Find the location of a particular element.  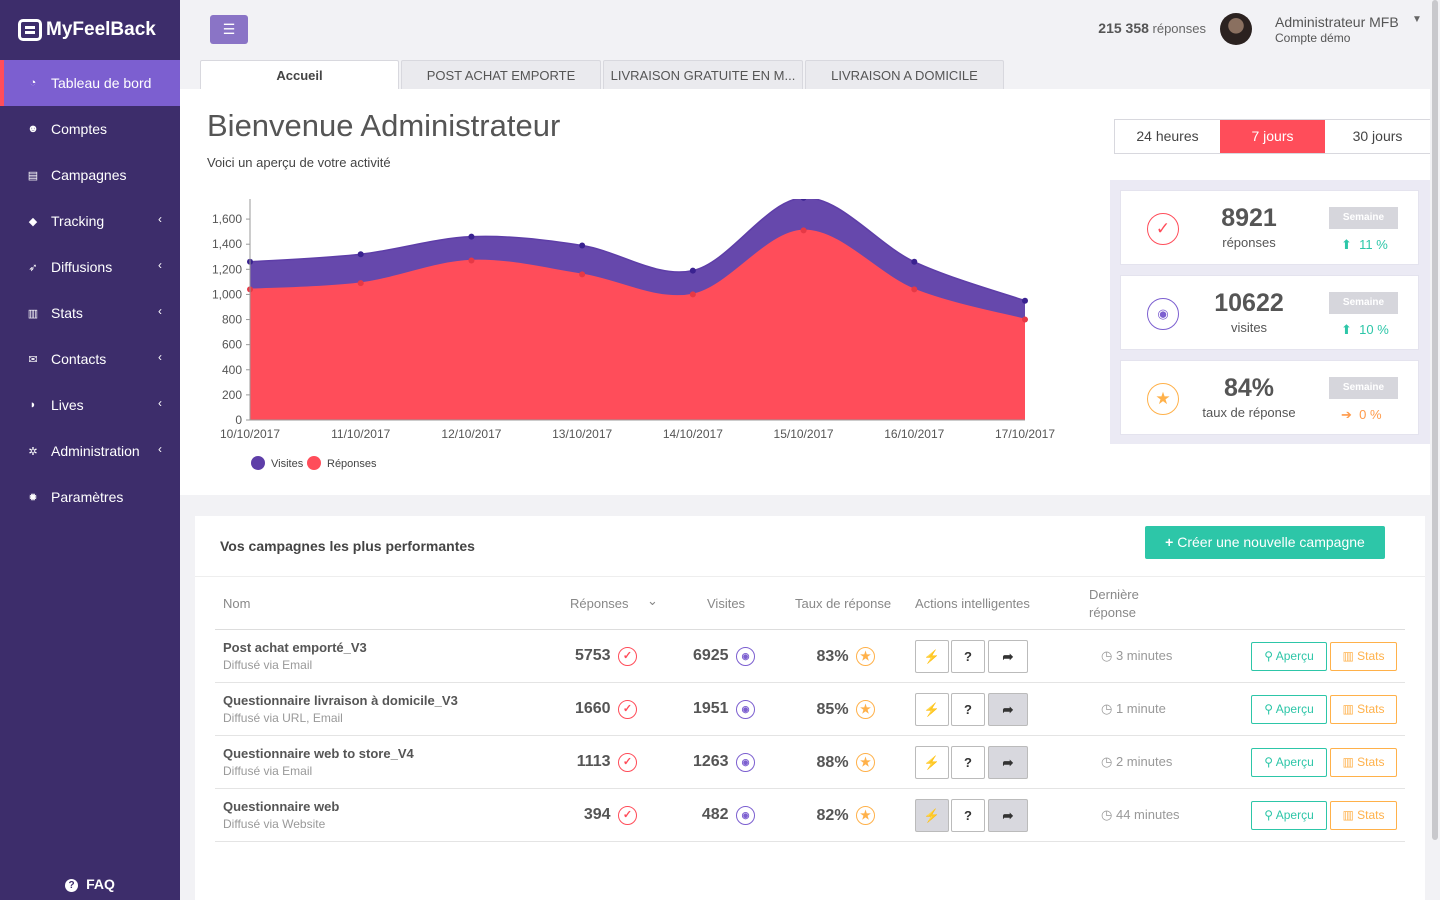

avatar is located at coordinates (1236, 29).